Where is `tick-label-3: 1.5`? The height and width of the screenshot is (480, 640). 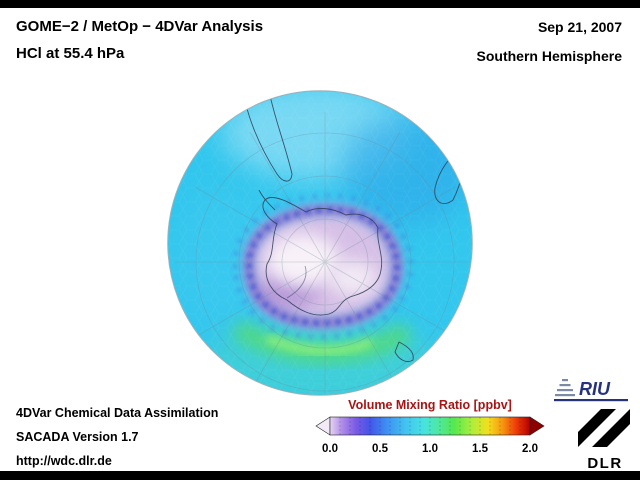 tick-label-3: 1.5 is located at coordinates (480, 449).